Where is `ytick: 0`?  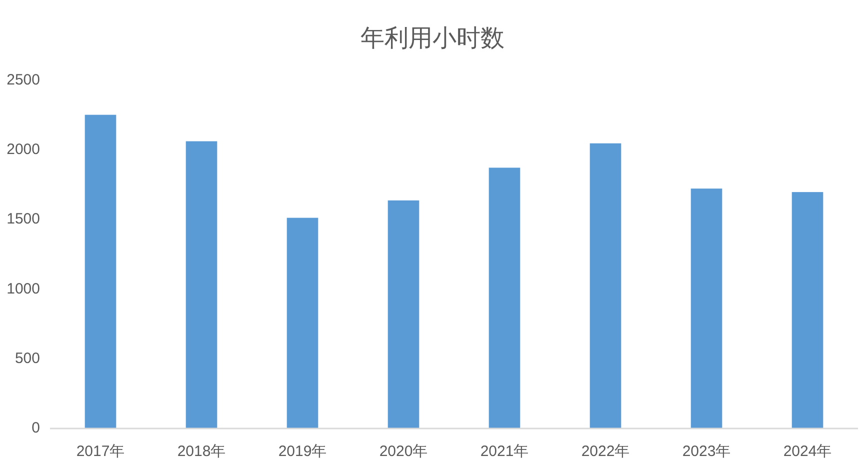 ytick: 0 is located at coordinates (36, 428).